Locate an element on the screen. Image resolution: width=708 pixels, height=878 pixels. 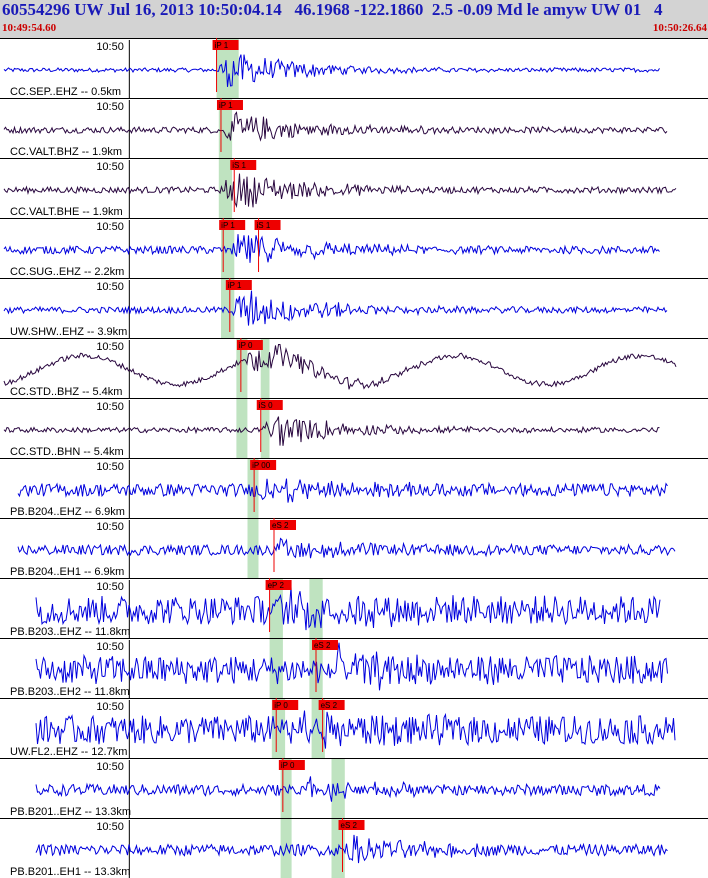
channel-label: PB.B204..EHZ -- 6.9km is located at coordinates (67, 512).